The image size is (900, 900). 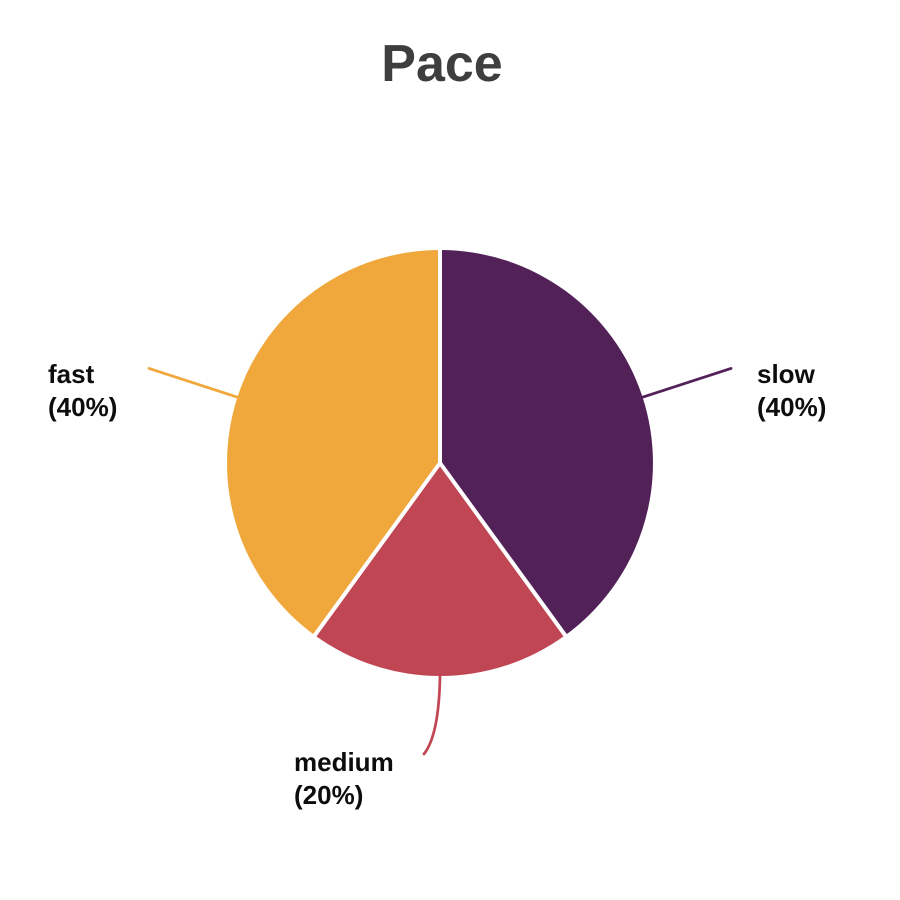 What do you see at coordinates (546, 443) in the screenshot?
I see `pie-slice-slow` at bounding box center [546, 443].